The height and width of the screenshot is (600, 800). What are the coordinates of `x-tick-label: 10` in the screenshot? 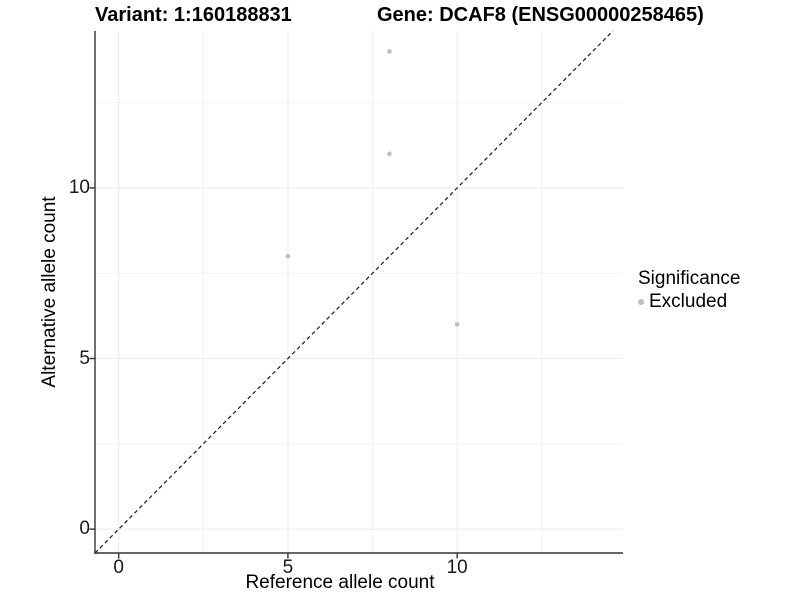 It's located at (457, 567).